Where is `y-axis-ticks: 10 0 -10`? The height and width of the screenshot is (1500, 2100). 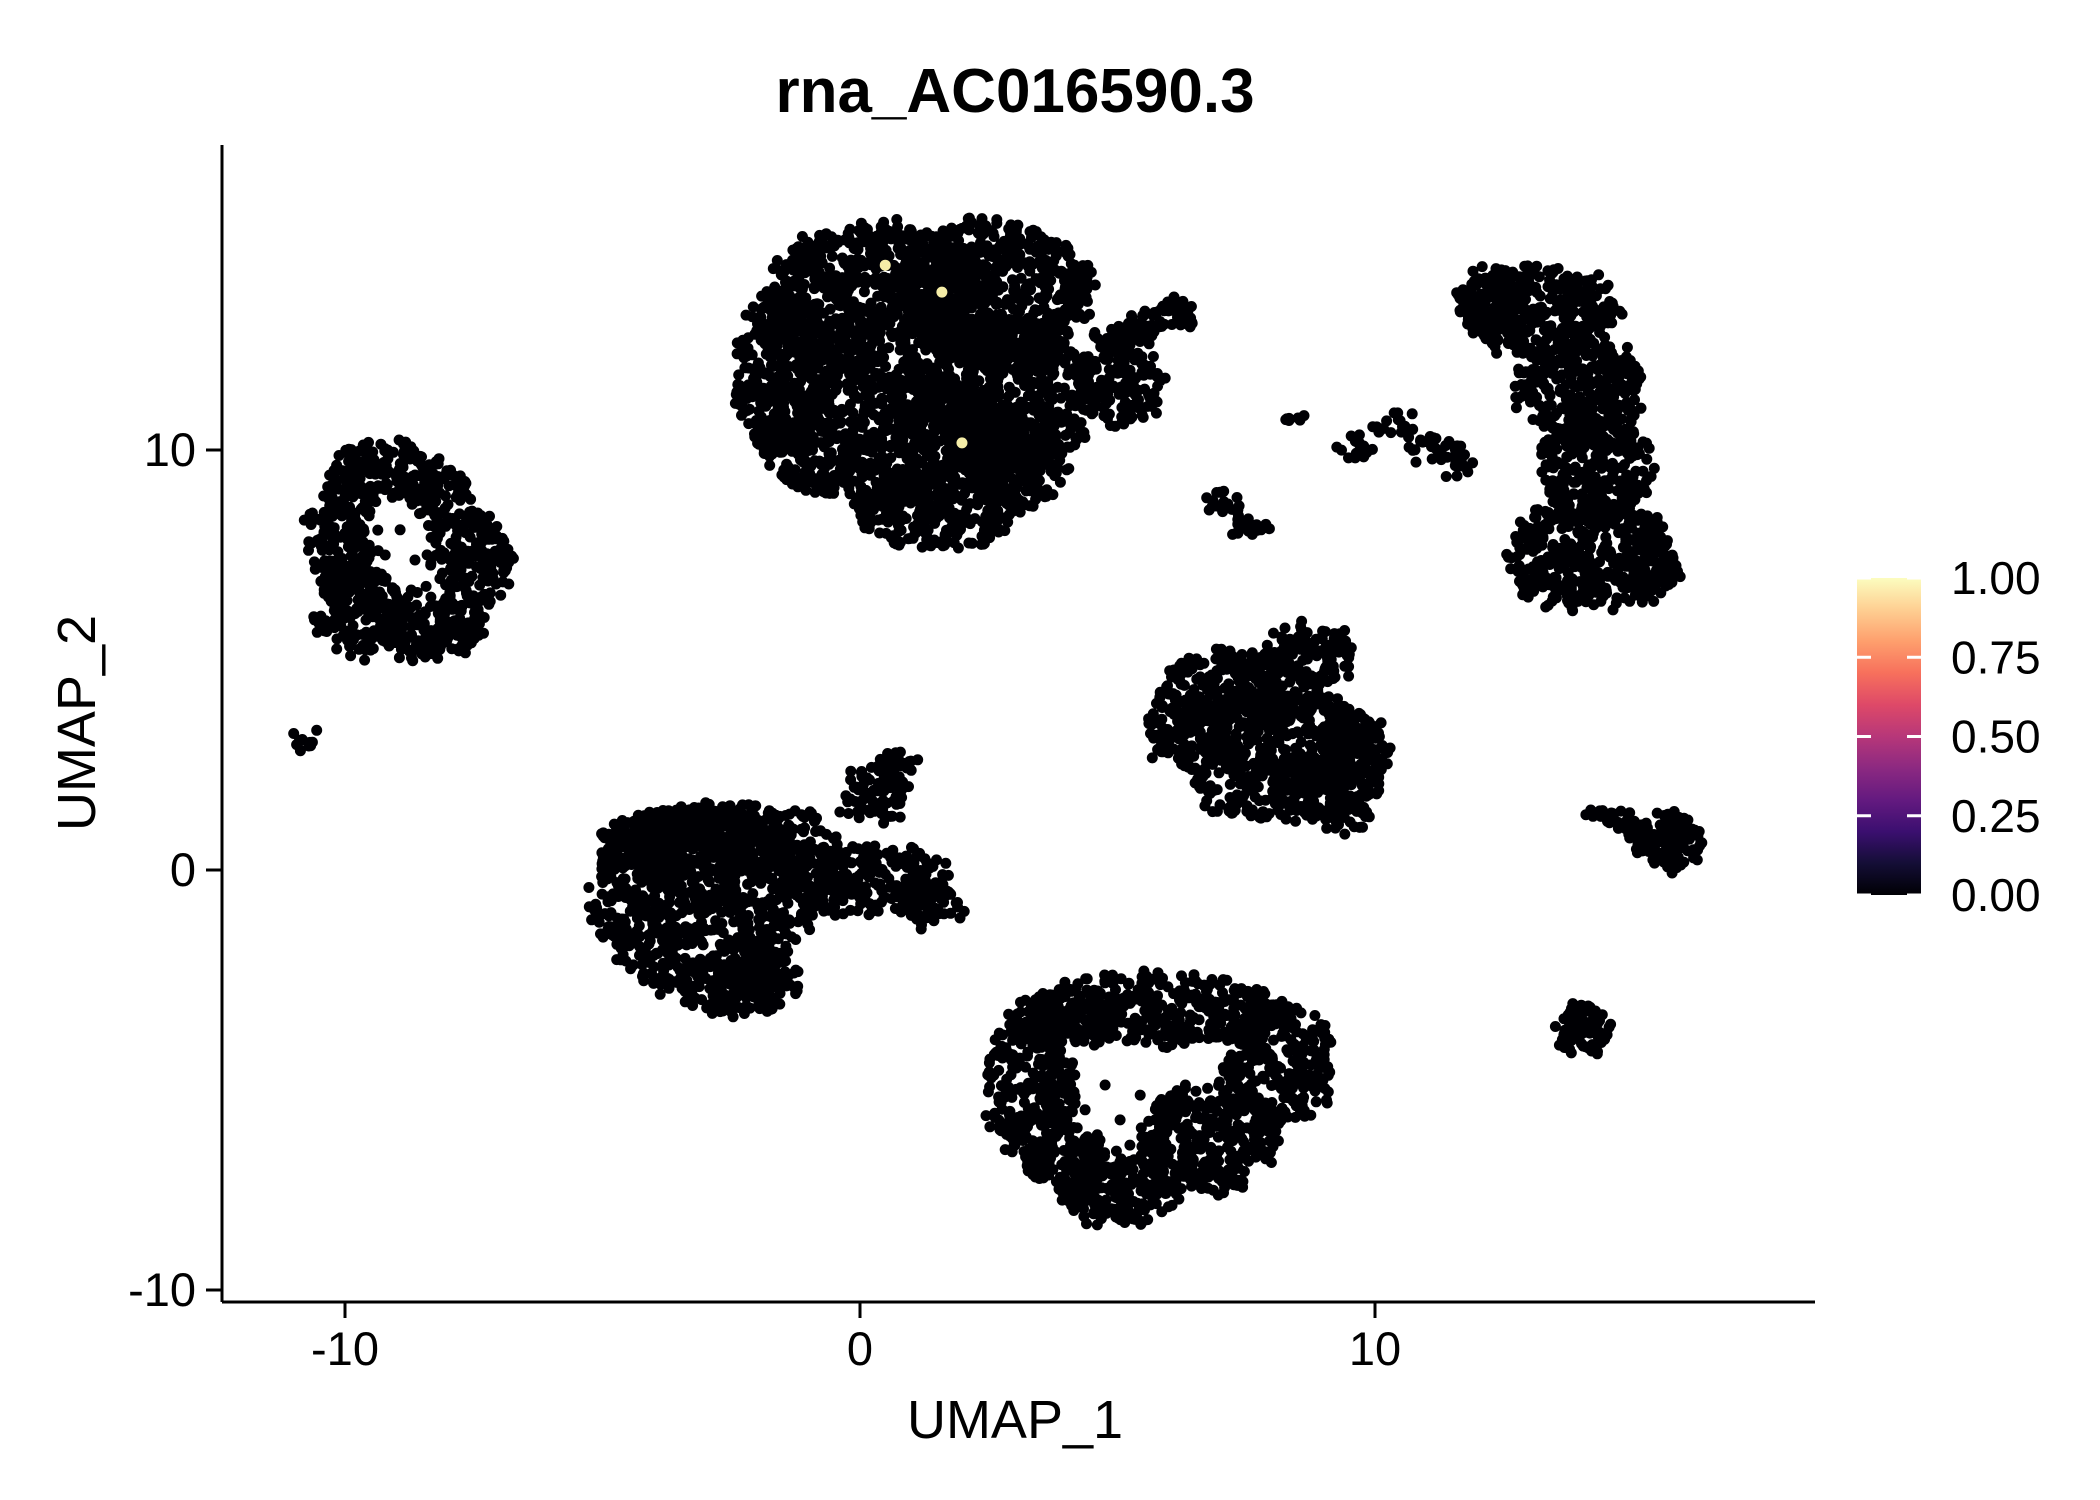
y-axis-ticks: 10 0 -10 is located at coordinates (175, 869).